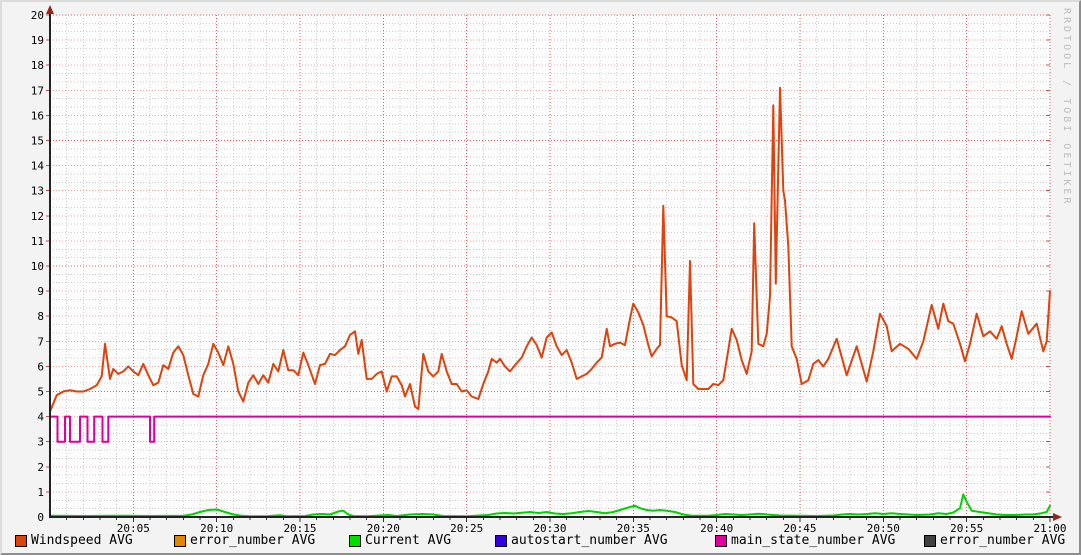  I want to click on x-axis-label: 20:05, so click(133, 528).